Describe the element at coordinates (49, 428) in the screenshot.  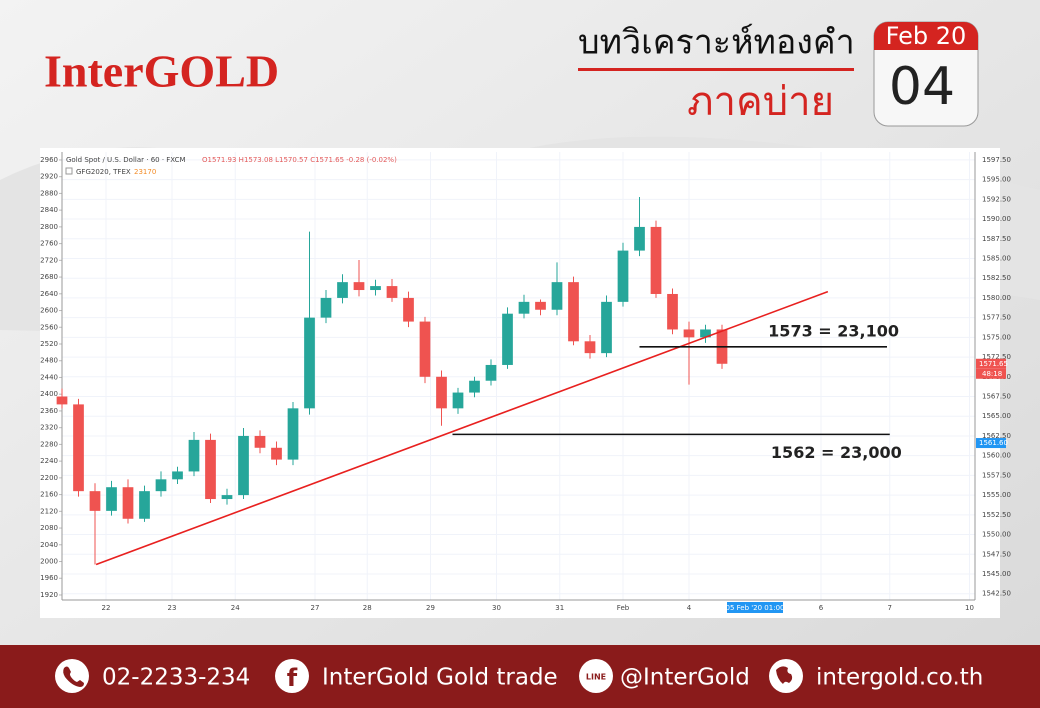
I see `y2-tick-label: 2320` at that location.